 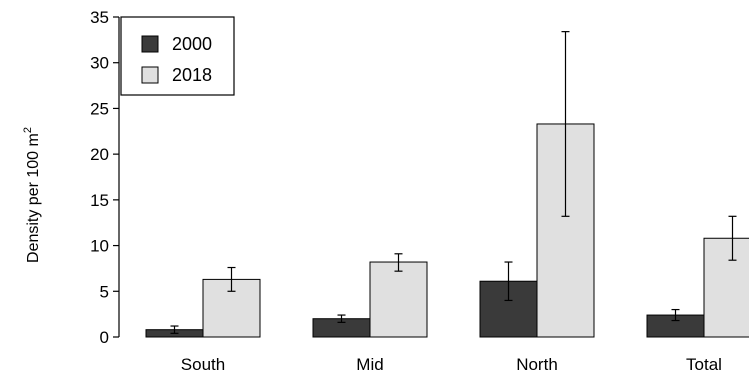 I want to click on error-bar-total-2018, so click(x=732, y=238).